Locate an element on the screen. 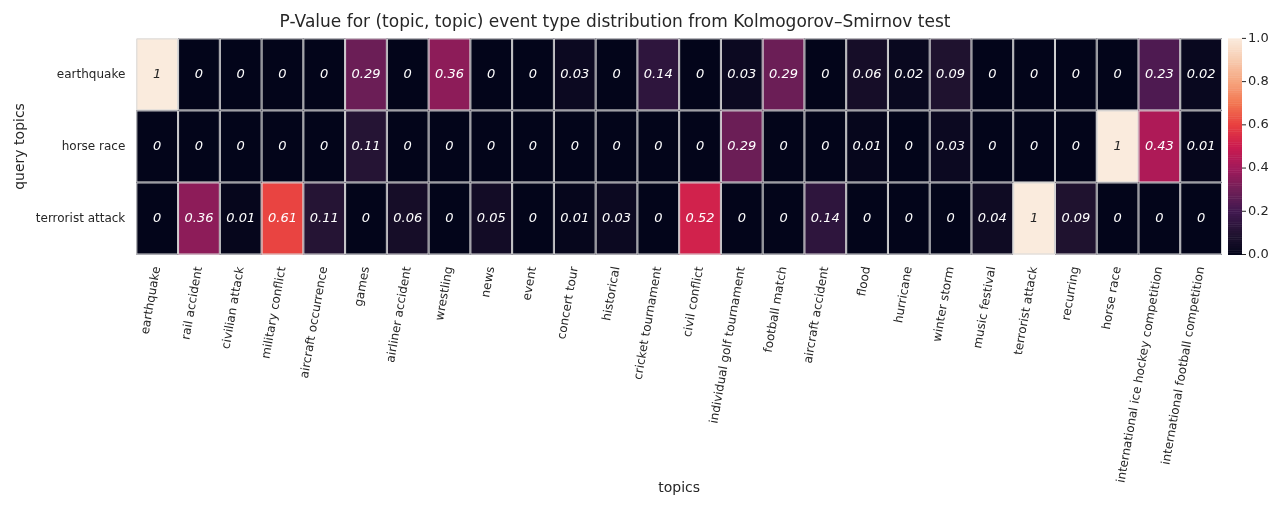 This screenshot has width=1280, height=509. color-bar-label: 0.0 is located at coordinates (1258, 253).